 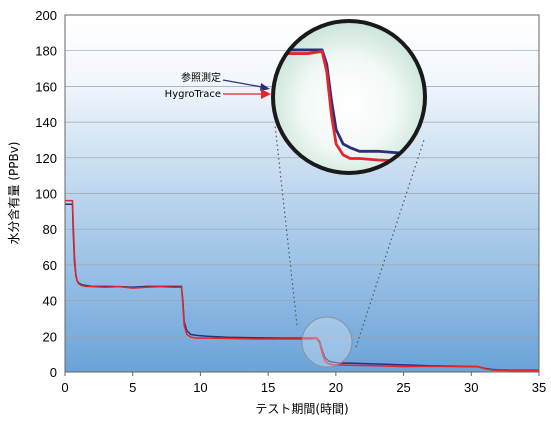 I want to click on y-tick-label: 100, so click(x=46, y=194).